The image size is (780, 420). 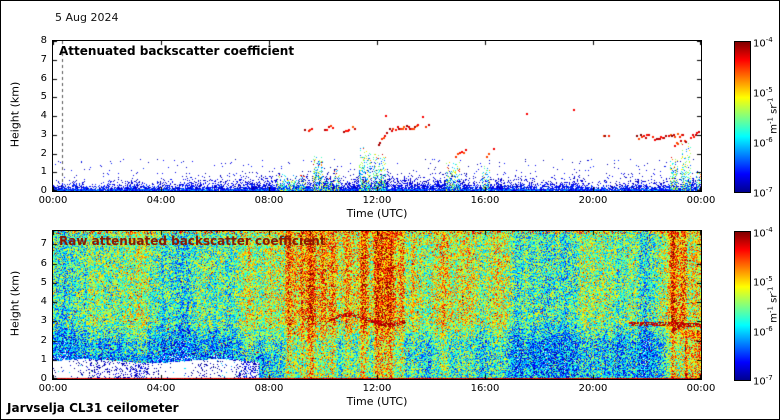 I want to click on instrument-label: Jarvselja CL31 ceilometer, so click(x=93, y=408).